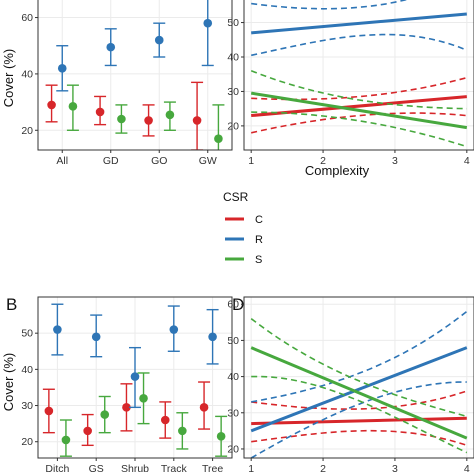 This screenshot has width=474, height=474. What do you see at coordinates (8, 78) in the screenshot?
I see `panel-a-y-axis-title: Cover (%)` at bounding box center [8, 78].